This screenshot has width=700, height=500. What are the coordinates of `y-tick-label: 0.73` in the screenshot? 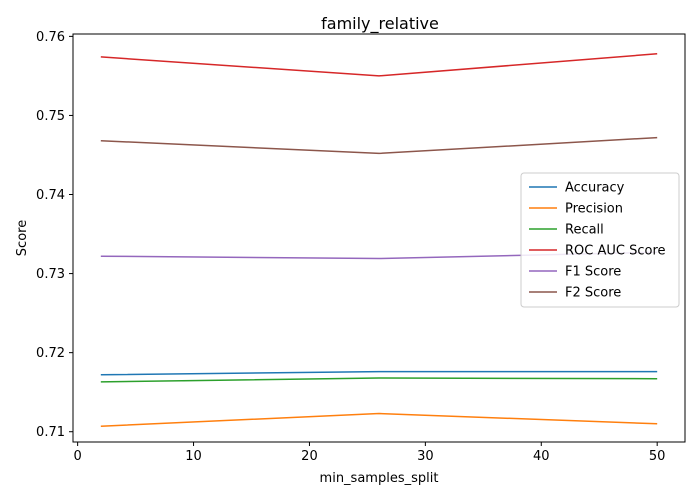 It's located at (50, 274).